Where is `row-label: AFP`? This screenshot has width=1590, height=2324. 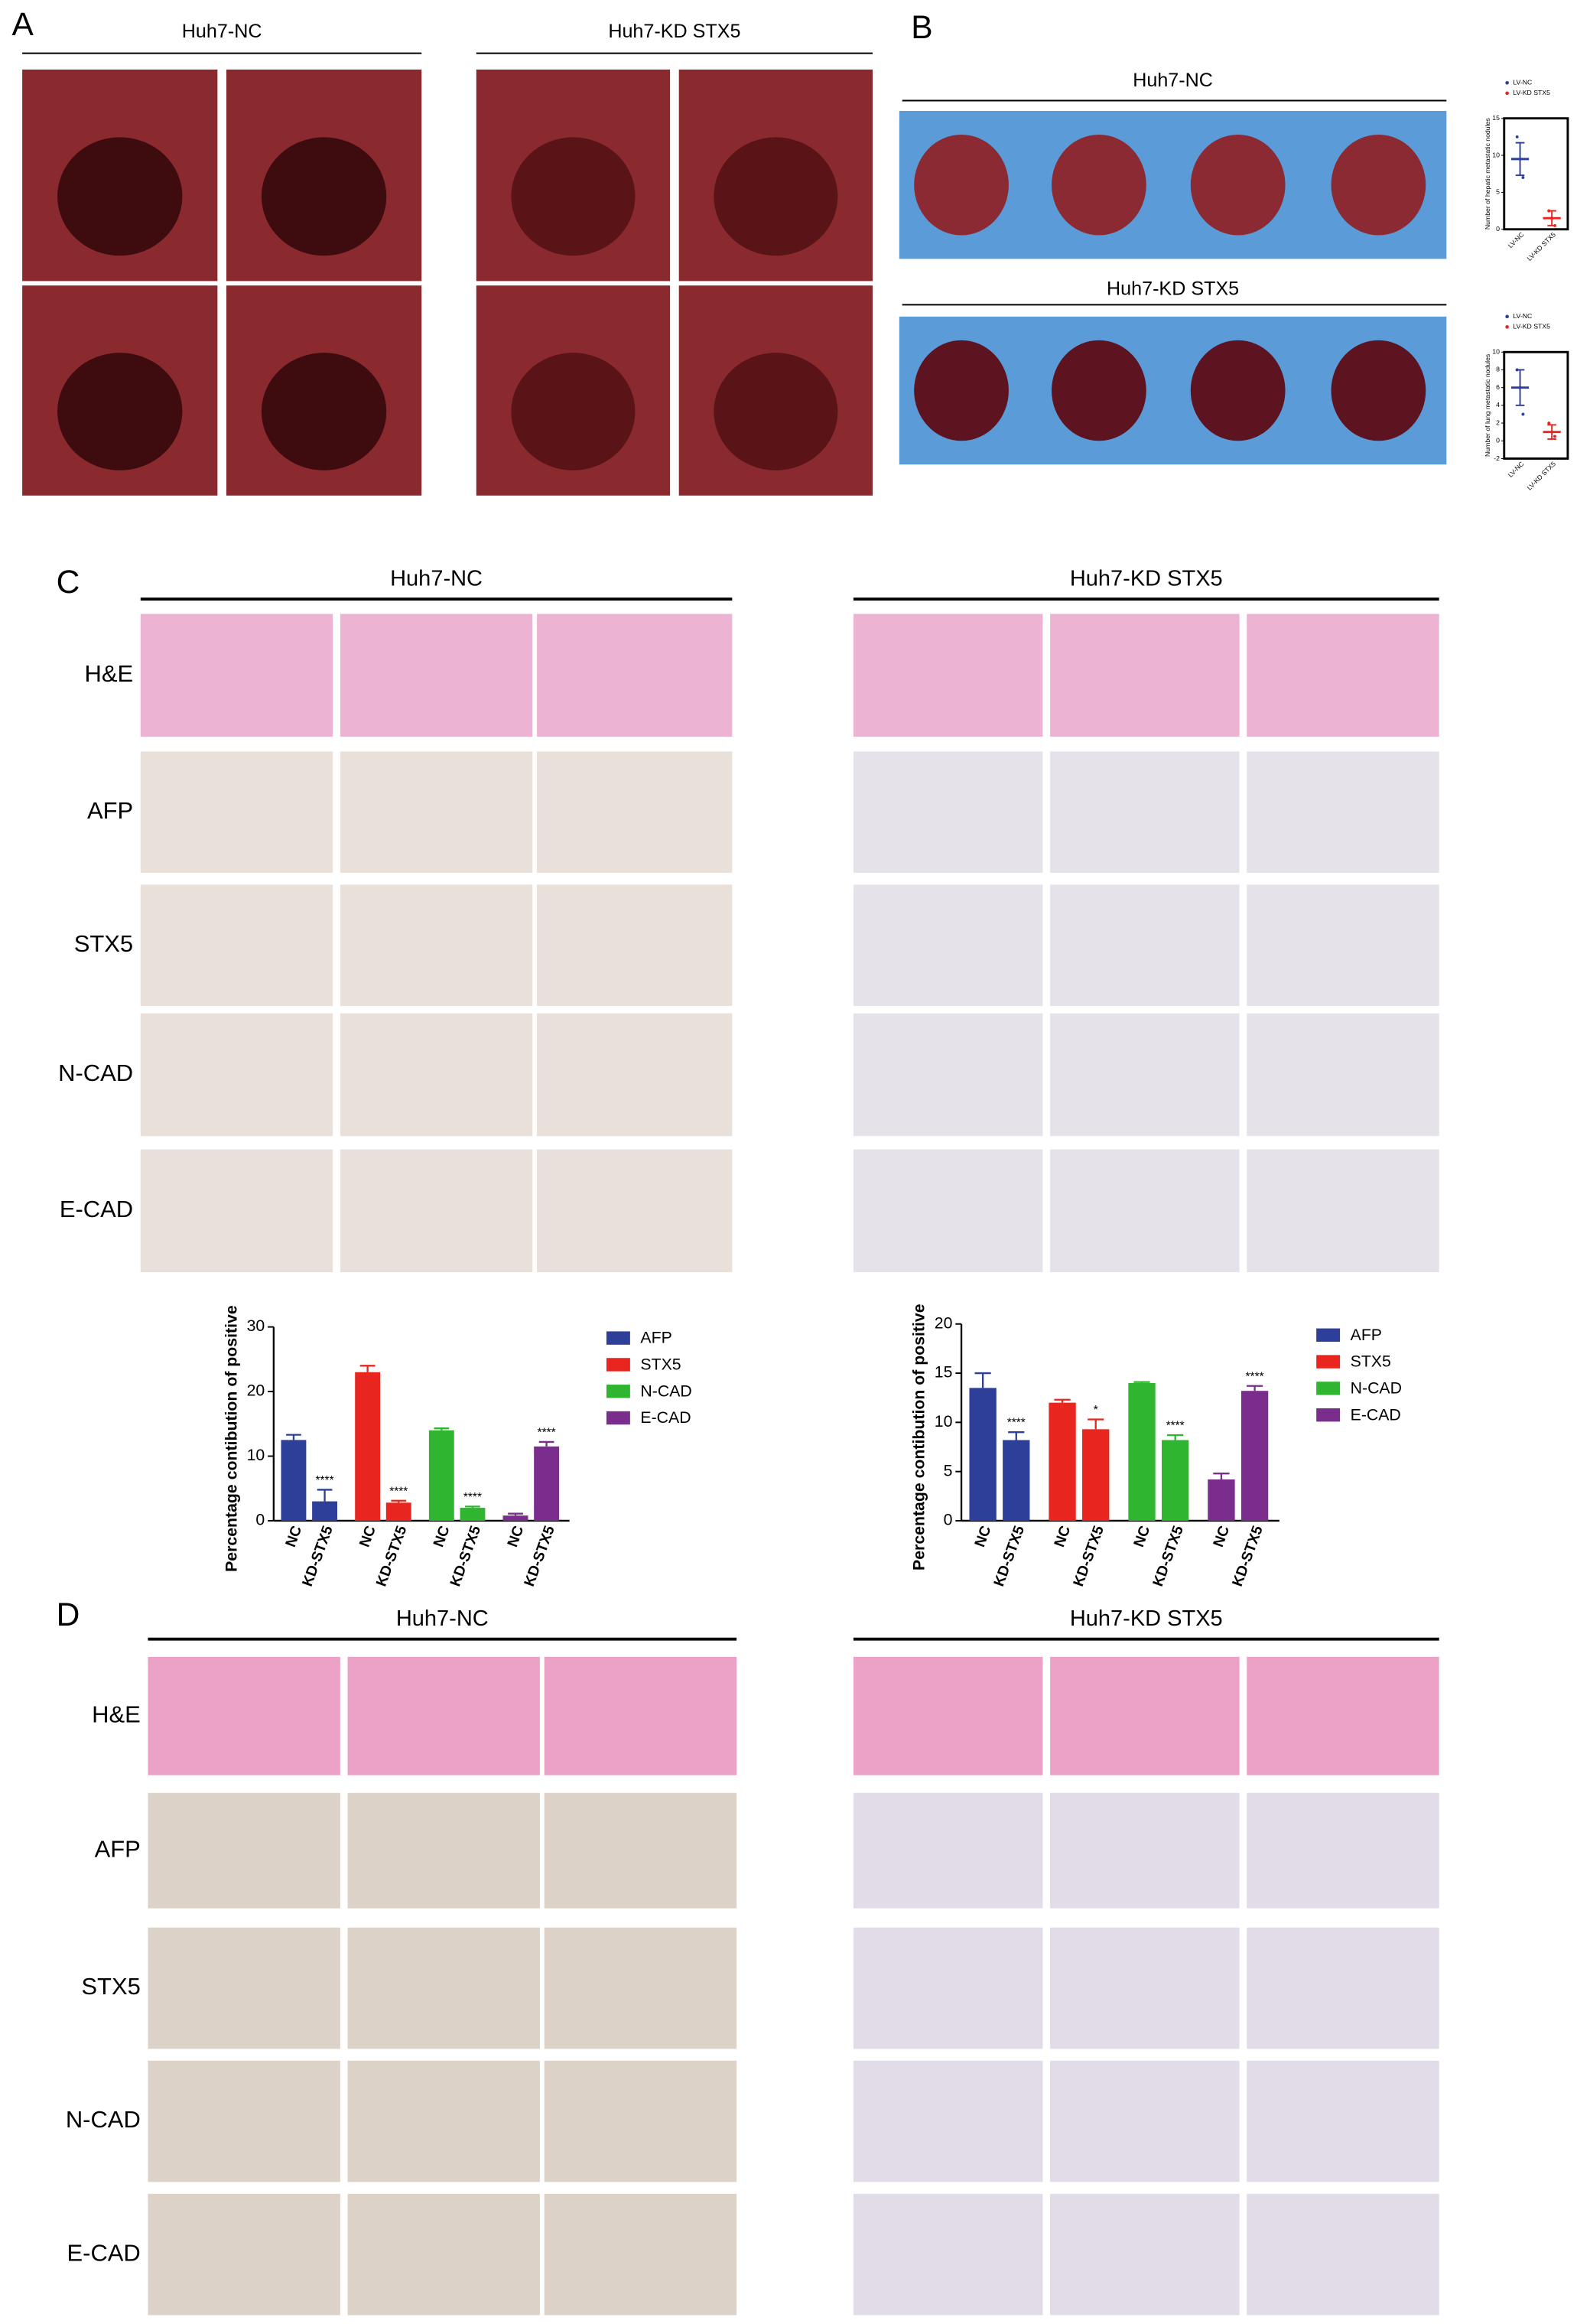
row-label: AFP is located at coordinates (118, 1849).